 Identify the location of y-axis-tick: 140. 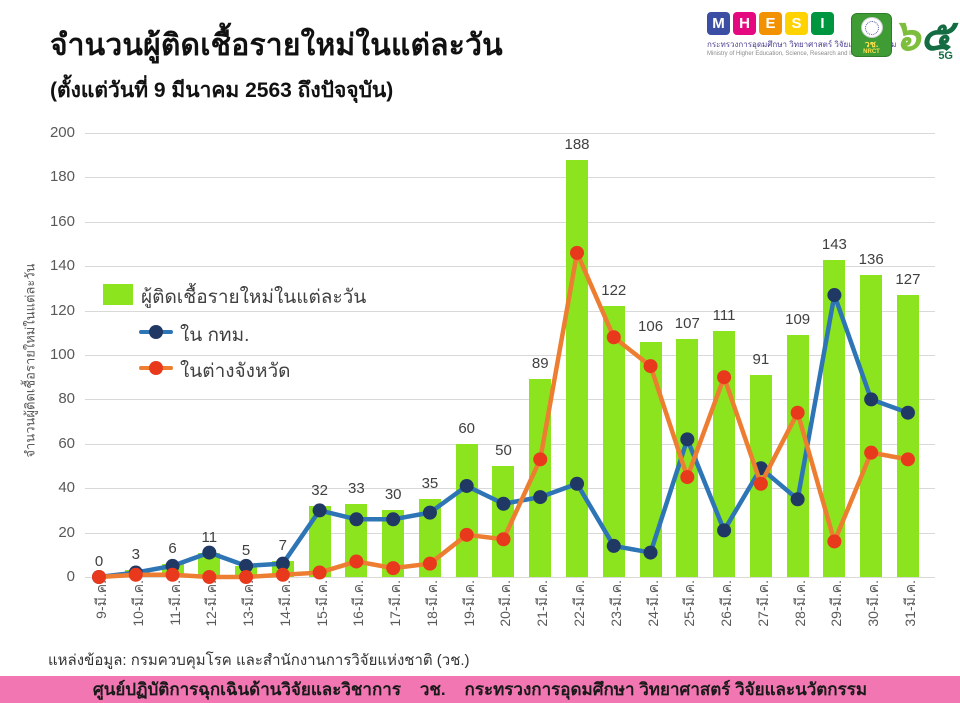
(62, 266).